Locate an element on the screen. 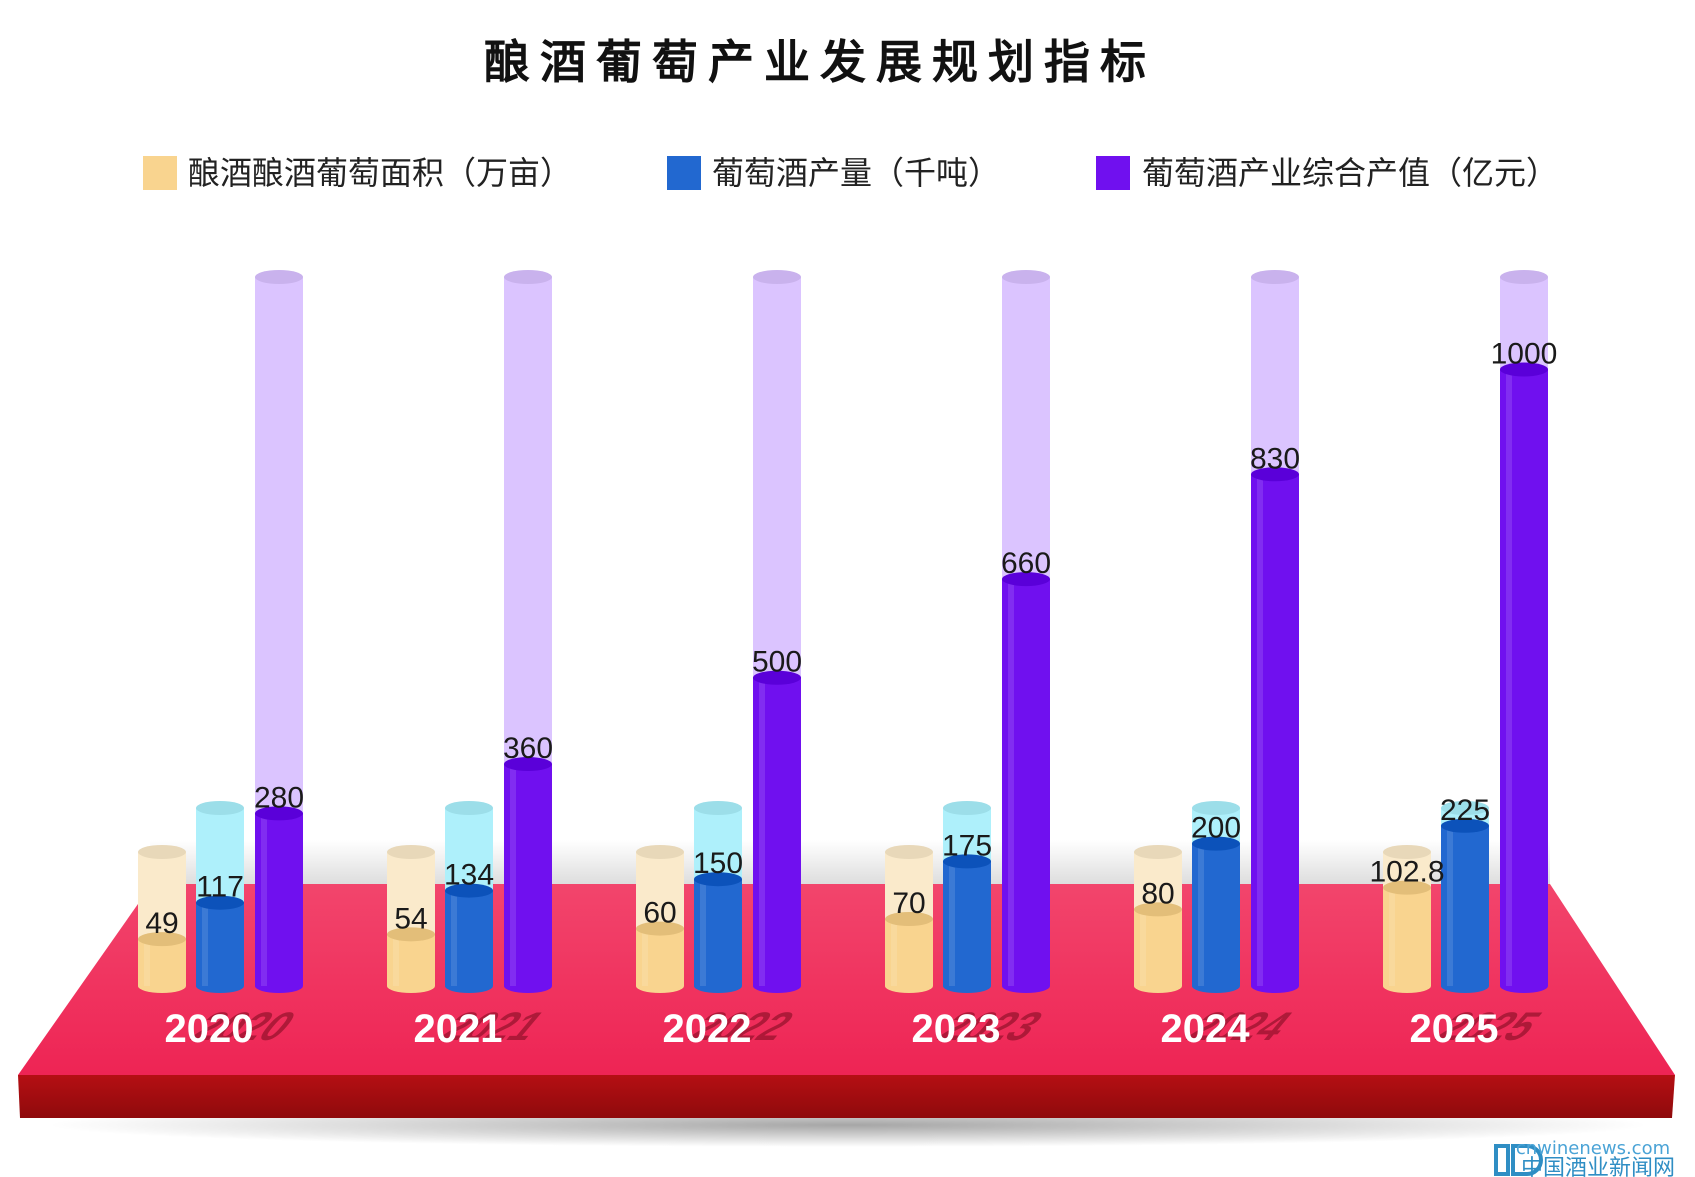  watermark-logo-icon is located at coordinates (1518, 1160).